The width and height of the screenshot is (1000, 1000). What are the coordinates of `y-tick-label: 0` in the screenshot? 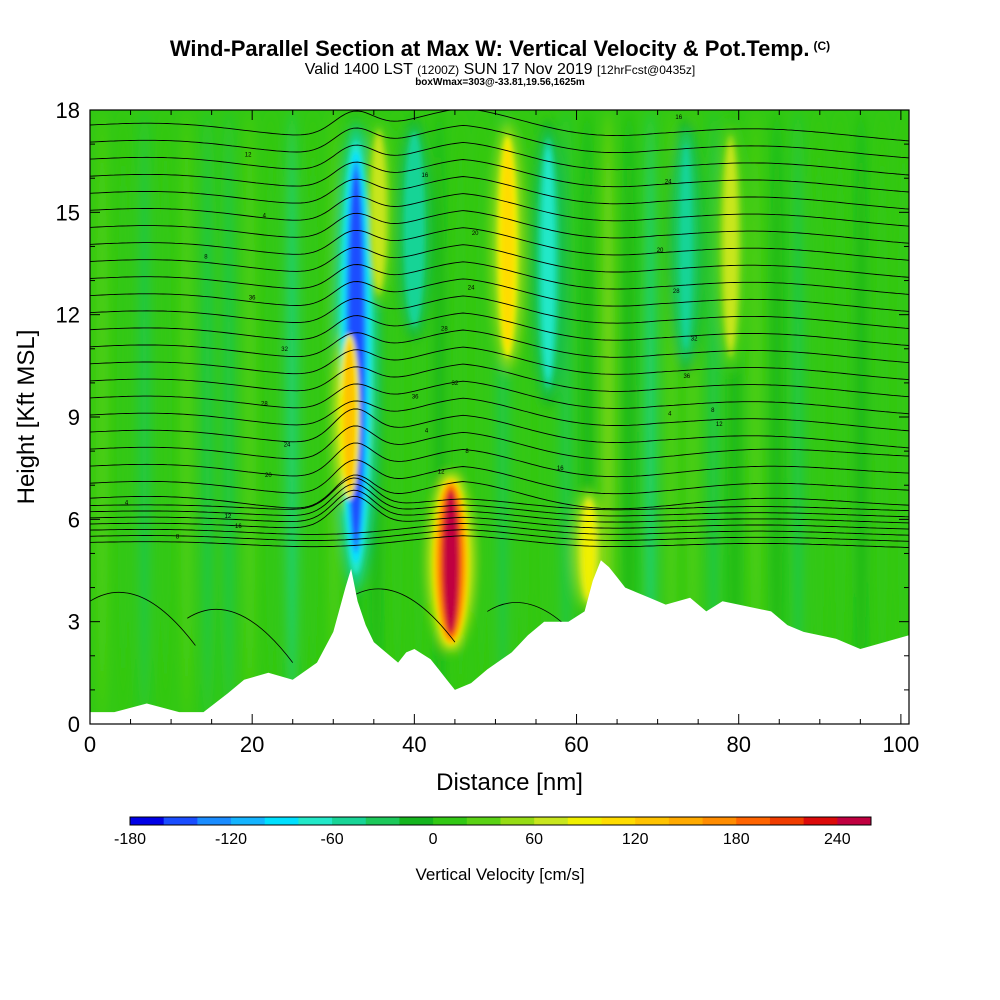 It's located at (74, 724).